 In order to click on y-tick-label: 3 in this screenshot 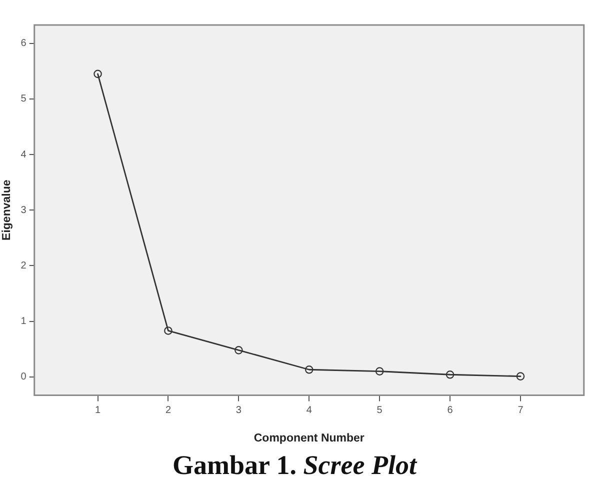, I will do `click(23, 210)`.